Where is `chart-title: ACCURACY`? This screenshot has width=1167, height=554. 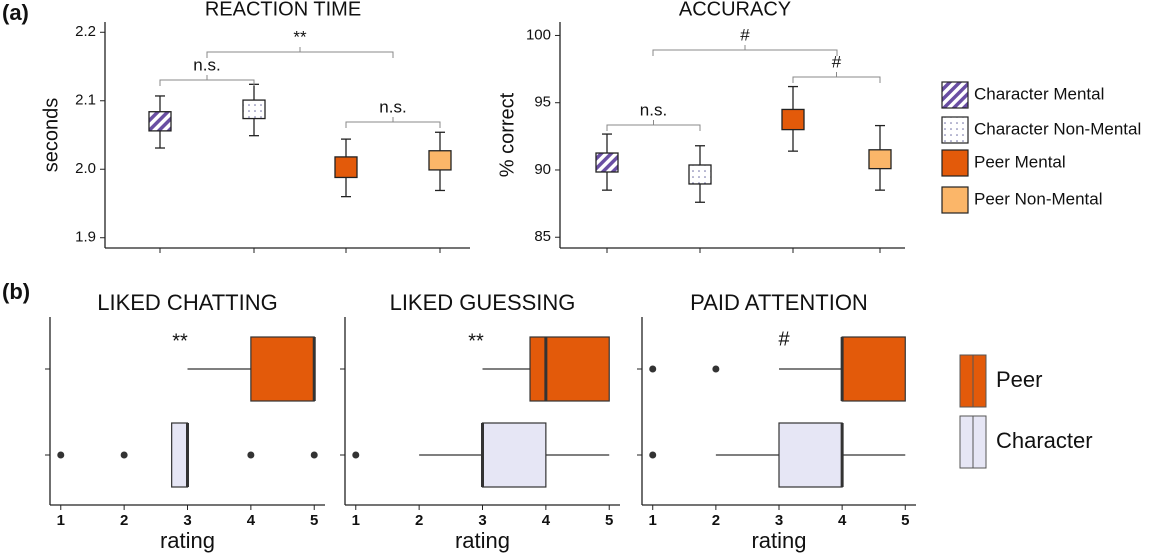
chart-title: ACCURACY is located at coordinates (735, 10).